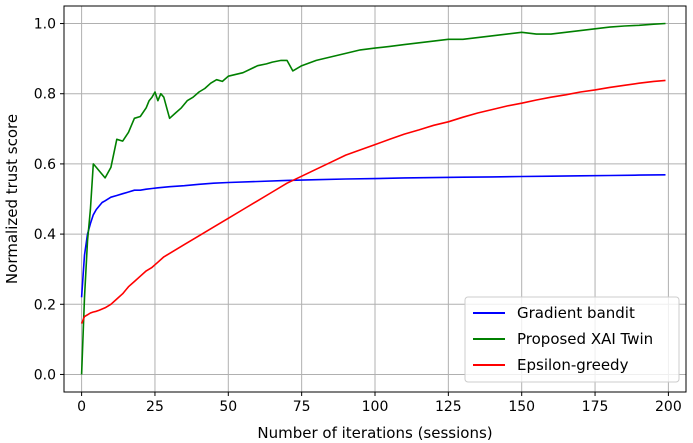 The width and height of the screenshot is (693, 443). Describe the element at coordinates (595, 407) in the screenshot. I see `x-tick-label: 175` at that location.